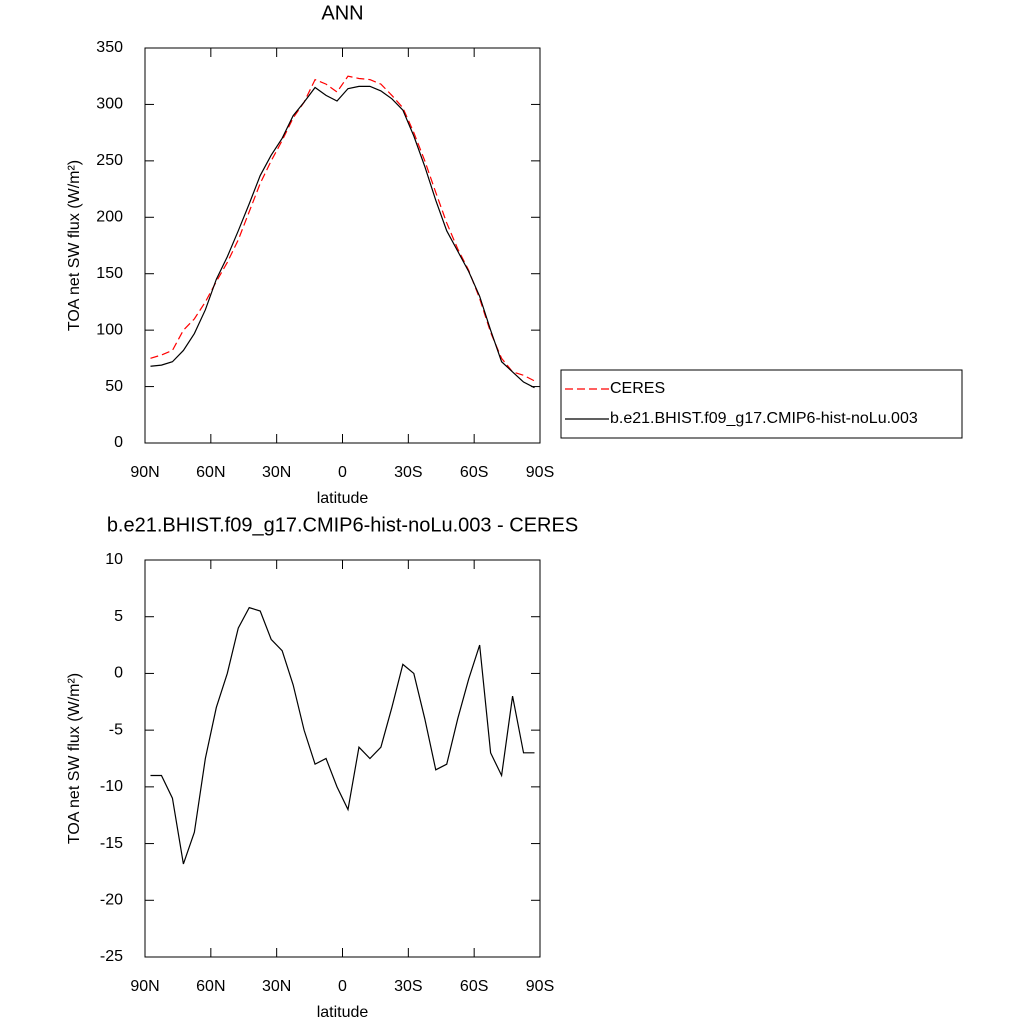 The height and width of the screenshot is (1024, 1024). What do you see at coordinates (109, 160) in the screenshot?
I see `y-tick-label: 250` at bounding box center [109, 160].